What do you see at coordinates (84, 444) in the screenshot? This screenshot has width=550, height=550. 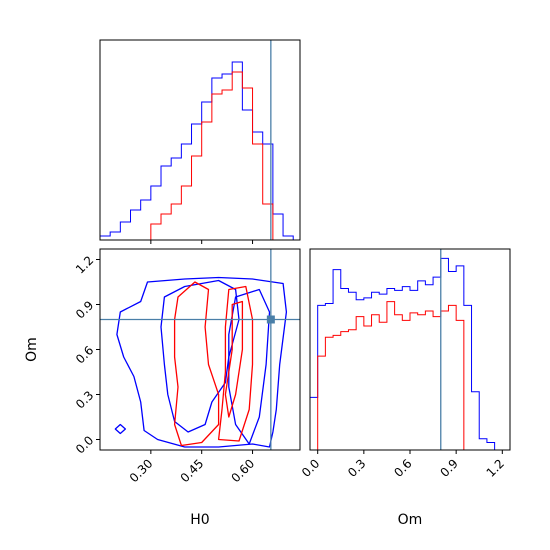 I see `y-tick-label: 0.0` at bounding box center [84, 444].